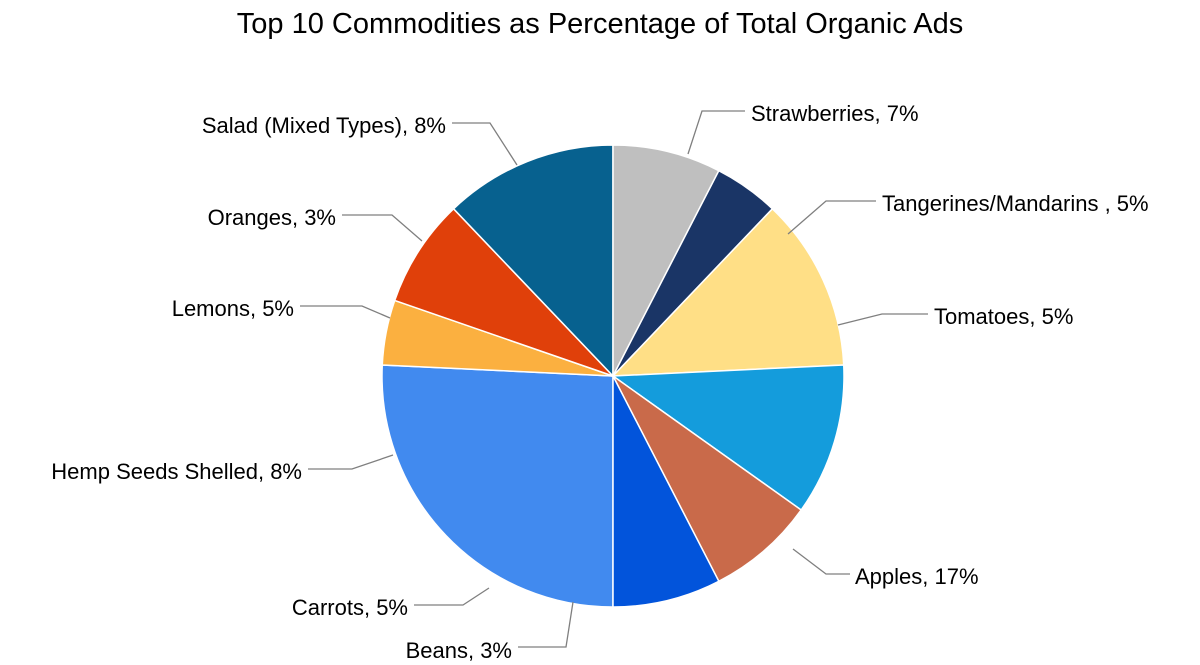 The image size is (1200, 665). I want to click on data-label-hemp-seeds-shelled: Hemp Seeds Shelled, 8%, so click(176, 471).